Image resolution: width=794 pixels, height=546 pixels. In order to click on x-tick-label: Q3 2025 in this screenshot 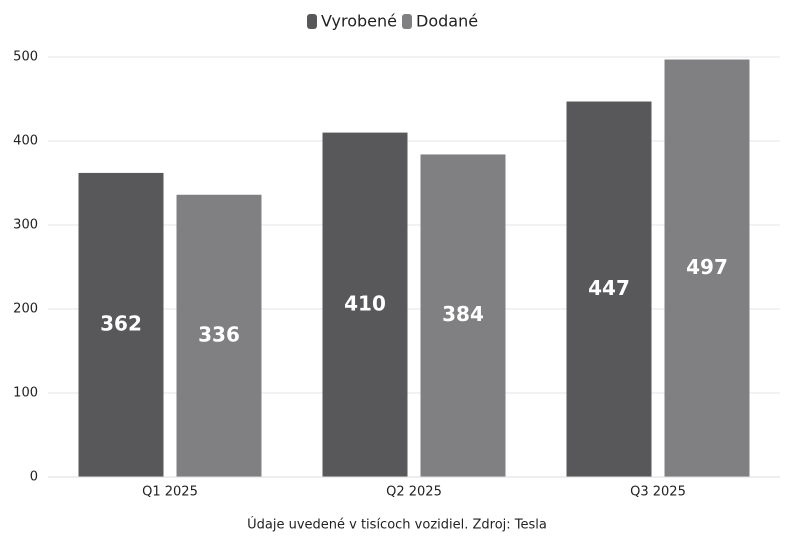, I will do `click(658, 492)`.